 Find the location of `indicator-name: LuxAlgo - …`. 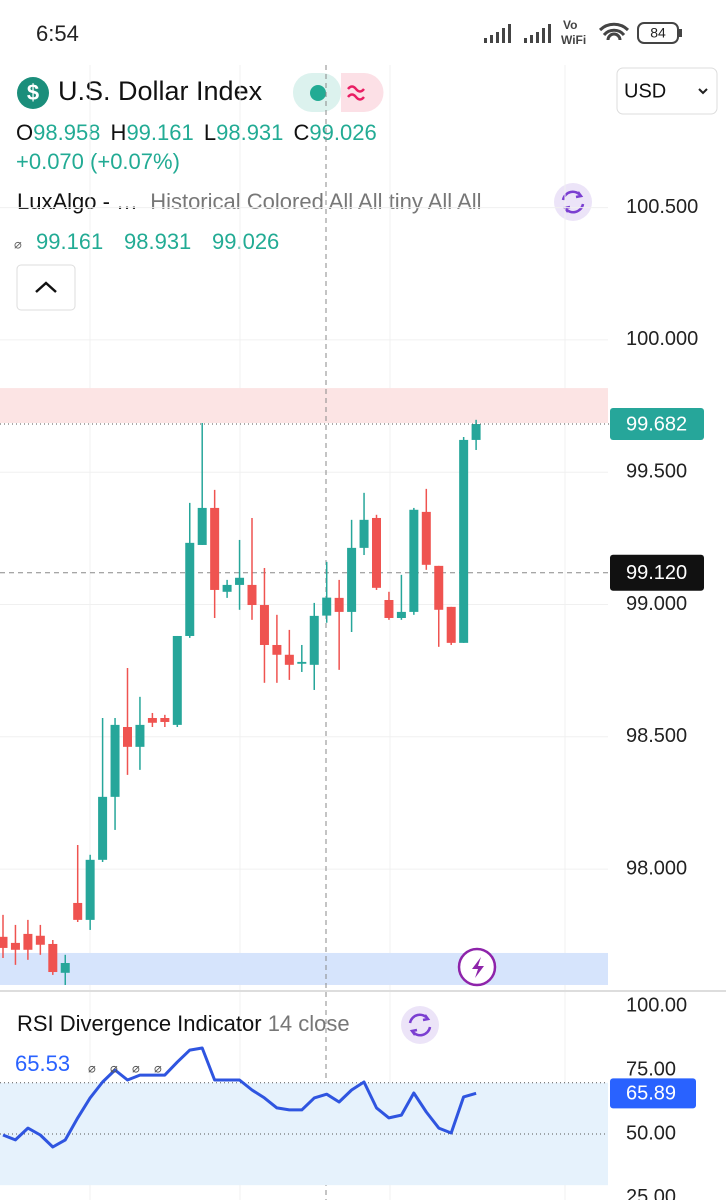

indicator-name: LuxAlgo - … is located at coordinates (77, 201).